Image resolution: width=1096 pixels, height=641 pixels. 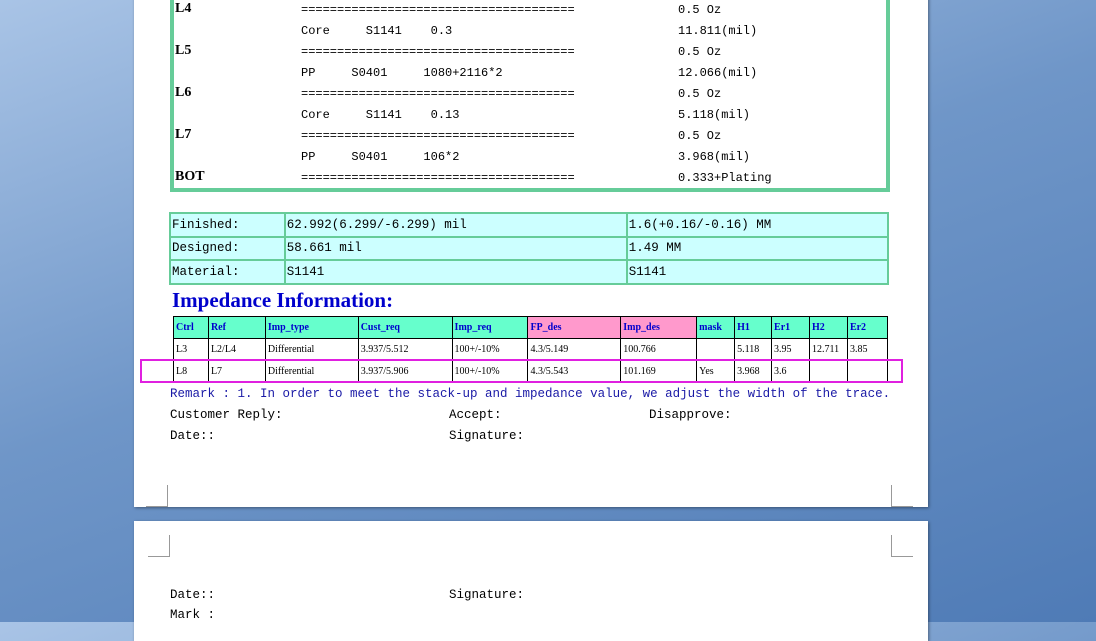 I want to click on impedance-header-cell: Imp_req, so click(x=490, y=327).